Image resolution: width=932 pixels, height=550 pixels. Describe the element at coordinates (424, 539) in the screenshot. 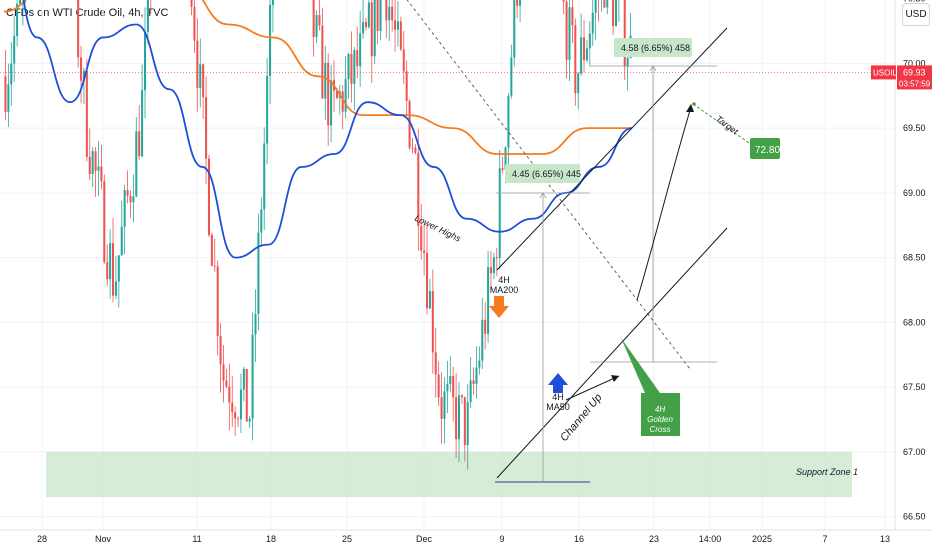

I see `time-tick: Dec` at that location.